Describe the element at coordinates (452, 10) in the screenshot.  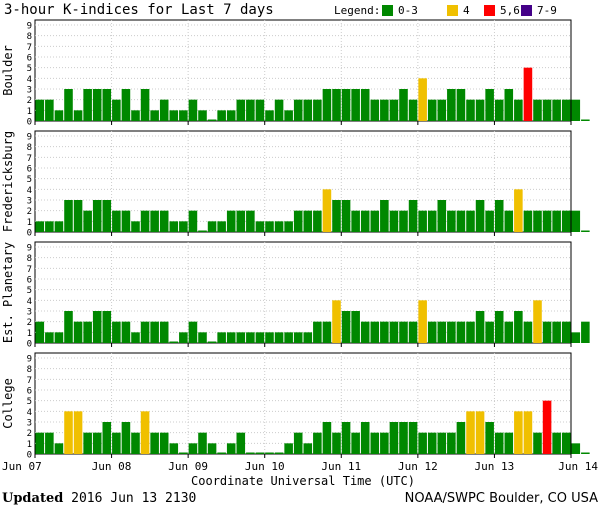
I see `legend-swatch` at that location.